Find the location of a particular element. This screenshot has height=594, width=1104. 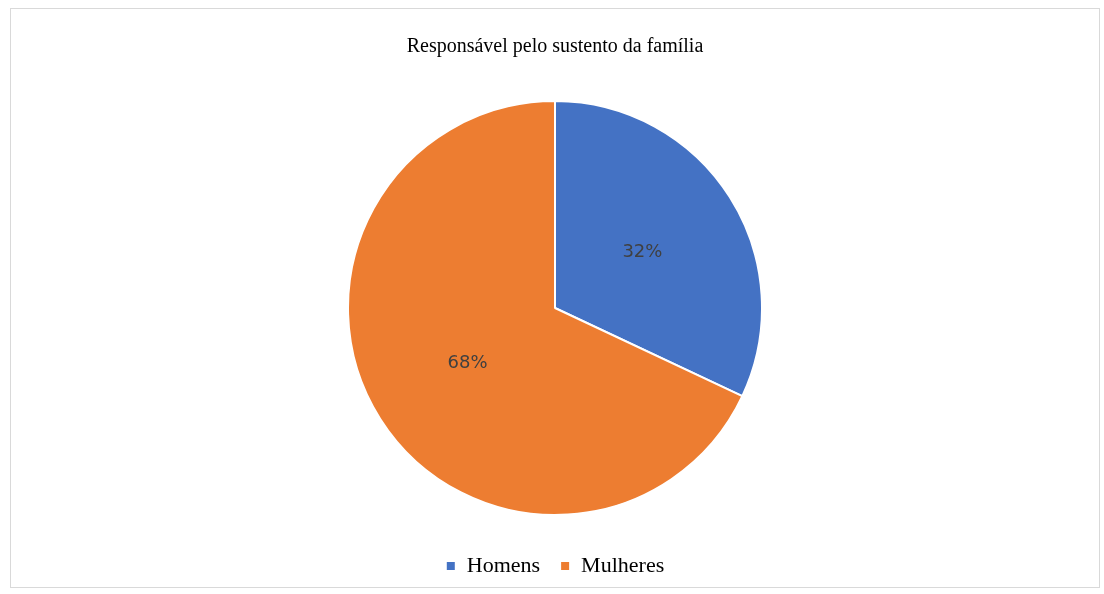

data-label: 32% is located at coordinates (642, 251).